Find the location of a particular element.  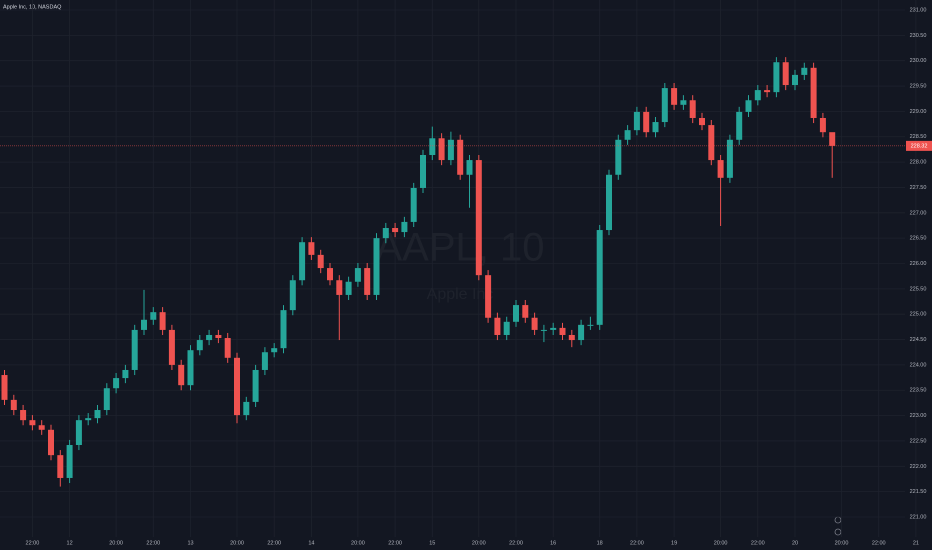

x-tick-label: 21 is located at coordinates (916, 543).